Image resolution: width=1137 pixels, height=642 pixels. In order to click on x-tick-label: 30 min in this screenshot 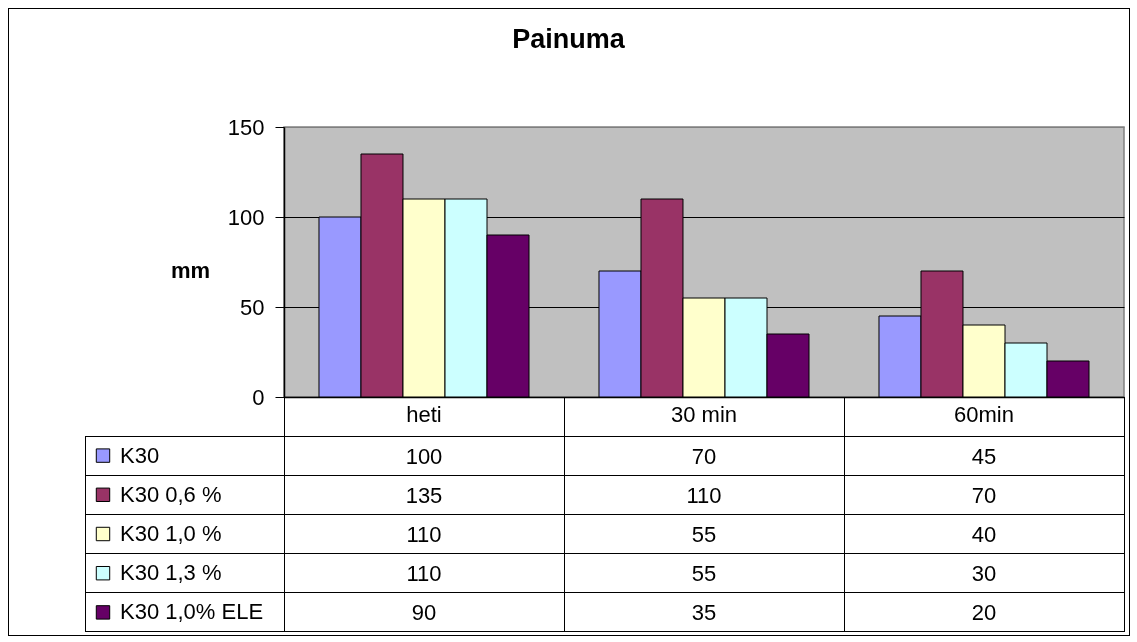, I will do `click(704, 414)`.